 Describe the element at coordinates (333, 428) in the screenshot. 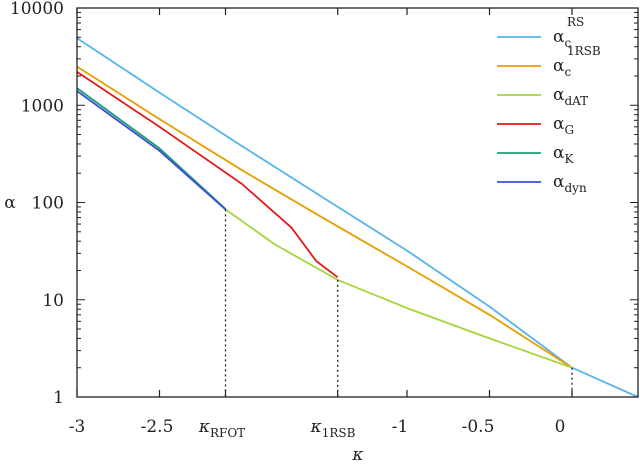

I see `x-tick-label: κ1RSB` at that location.